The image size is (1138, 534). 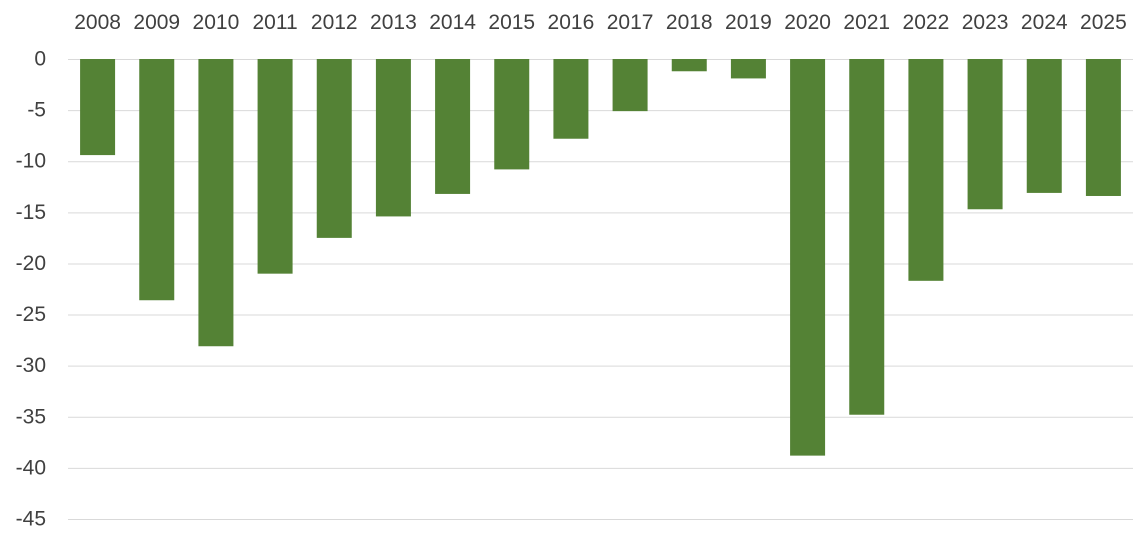 I want to click on bar-2011, so click(x=275, y=166).